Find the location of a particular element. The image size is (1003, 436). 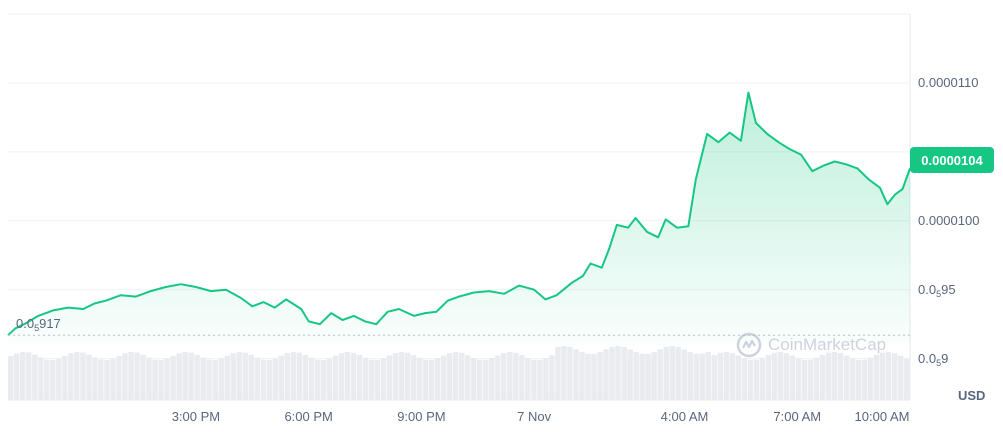

watermark-text: CoinMarketCap is located at coordinates (827, 344).